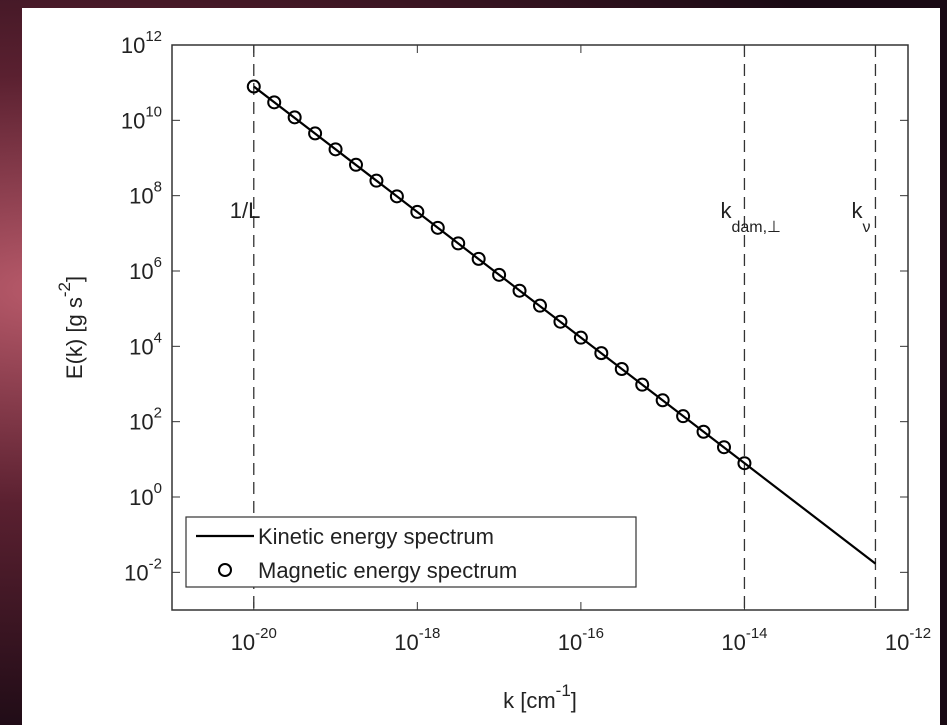  What do you see at coordinates (430, 633) in the screenshot?
I see `tick-exponent: -18` at bounding box center [430, 633].